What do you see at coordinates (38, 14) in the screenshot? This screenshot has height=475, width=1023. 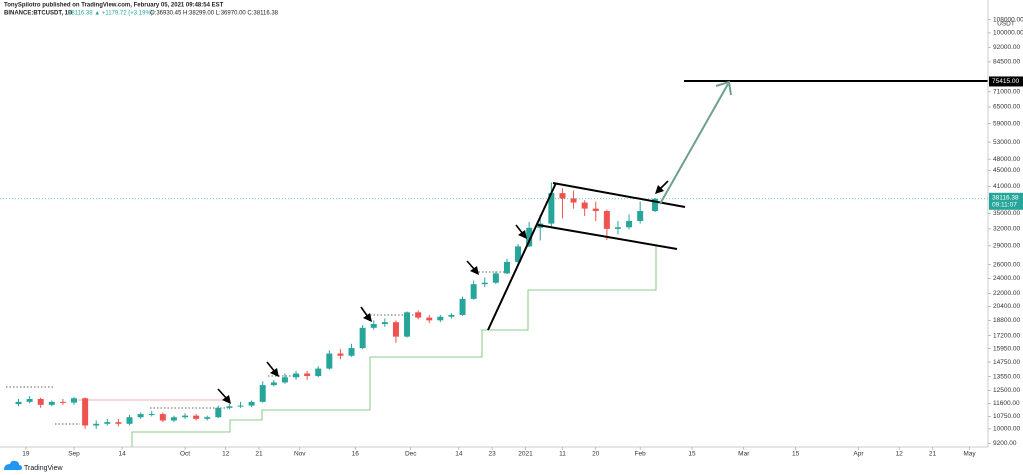 I see `symbol: BINANCE:BTCUSDT, 1D` at bounding box center [38, 14].